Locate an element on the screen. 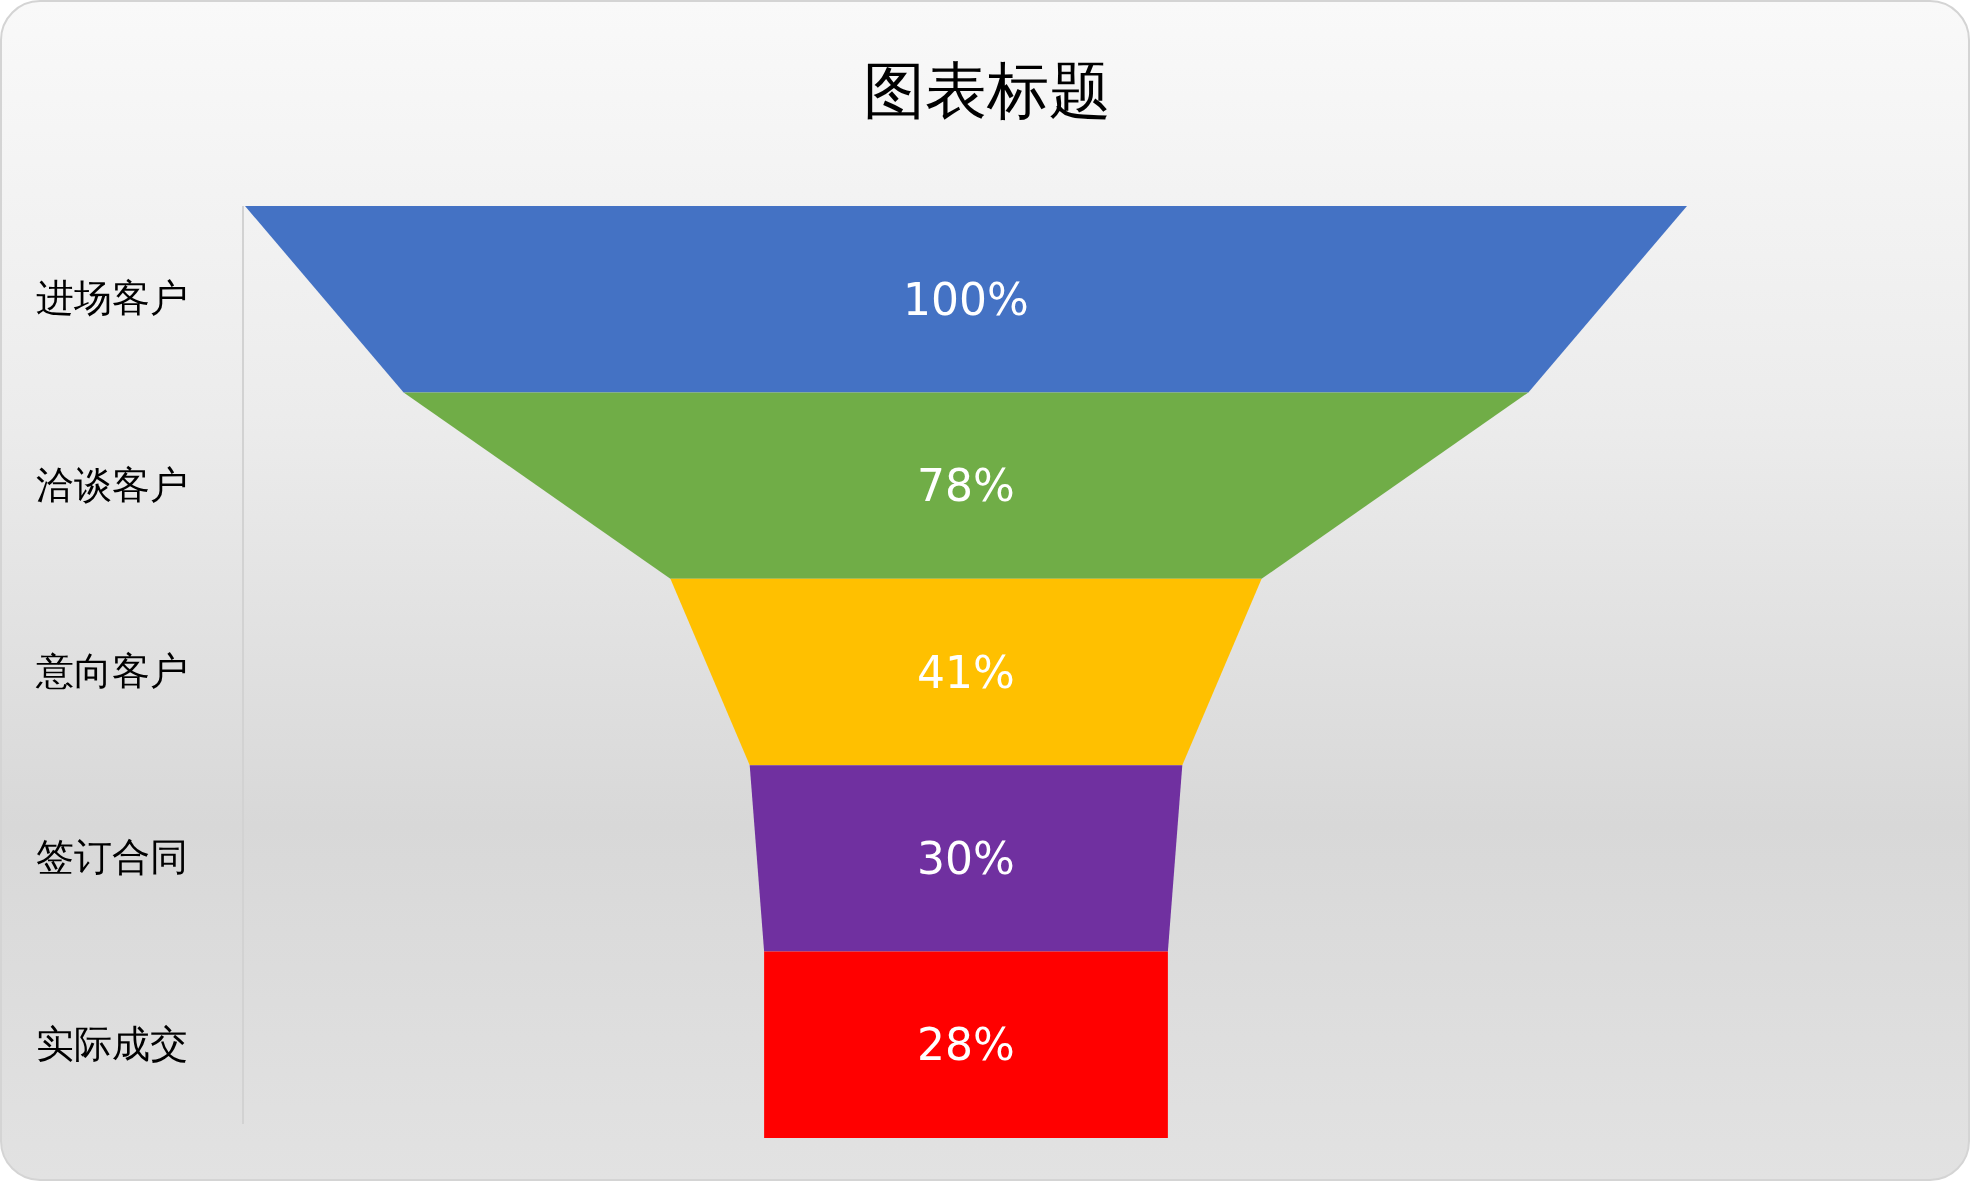 The width and height of the screenshot is (1970, 1181). text: 图表标题 is located at coordinates (987, 91).